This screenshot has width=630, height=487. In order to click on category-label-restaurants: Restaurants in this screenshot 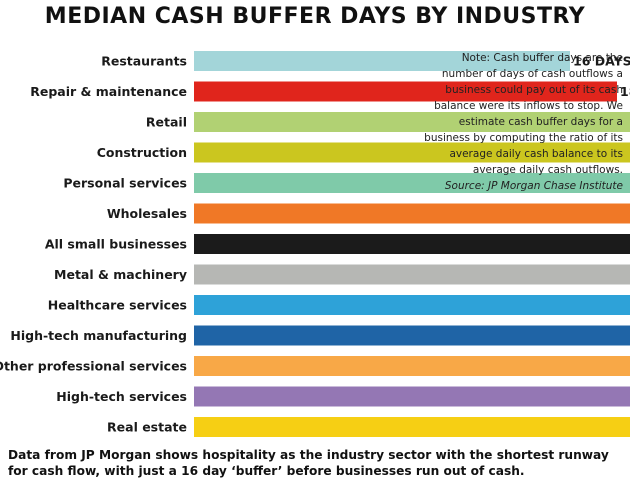, I will do `click(144, 61)`.